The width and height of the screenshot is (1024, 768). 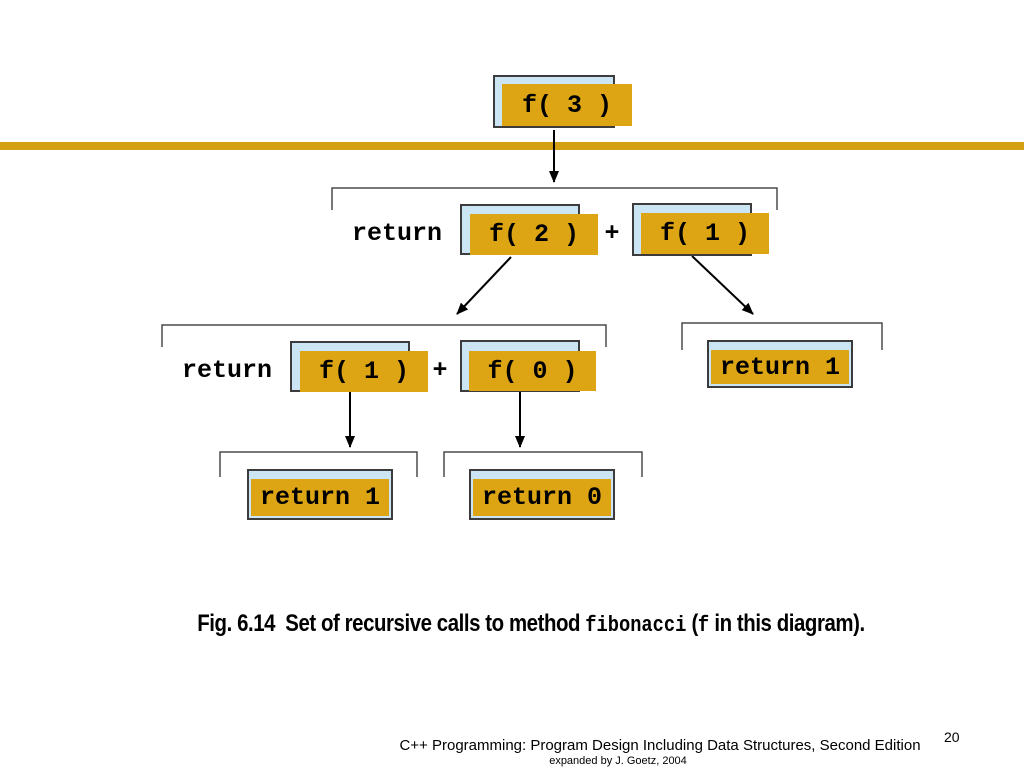 I want to click on page-number: 20, so click(x=952, y=737).